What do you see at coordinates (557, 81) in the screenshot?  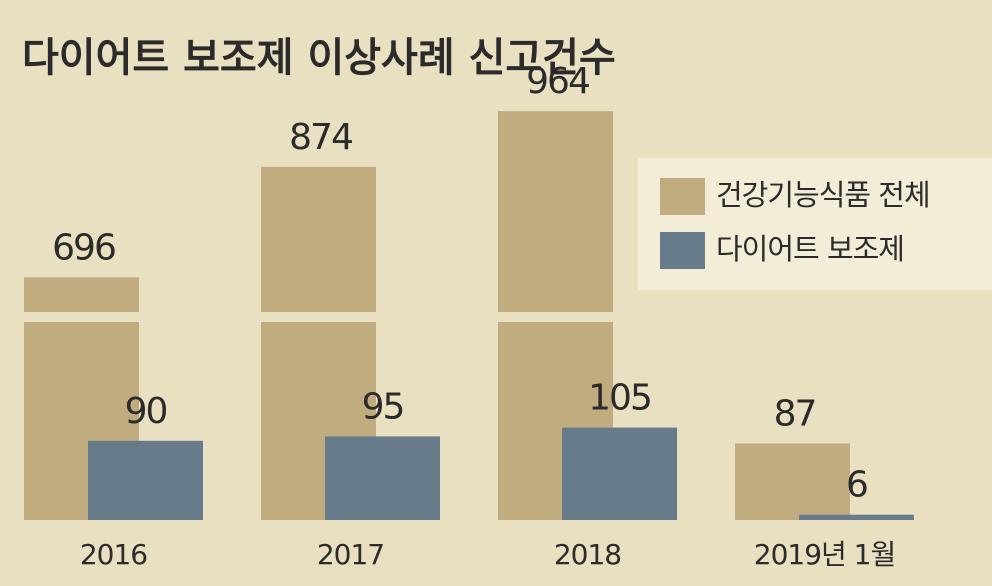 I see `value-label: 964` at bounding box center [557, 81].